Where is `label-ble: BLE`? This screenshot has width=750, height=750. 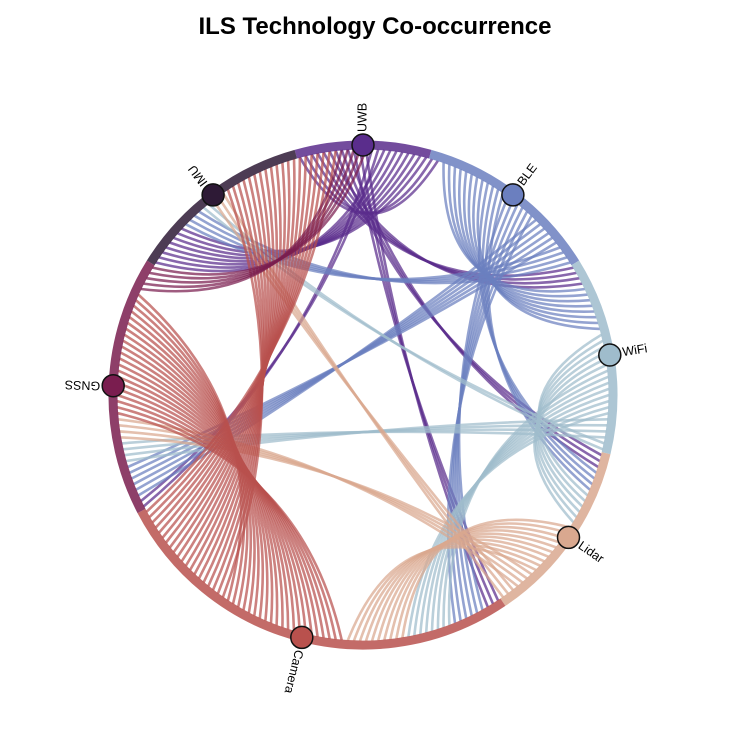 label-ble: BLE is located at coordinates (527, 174).